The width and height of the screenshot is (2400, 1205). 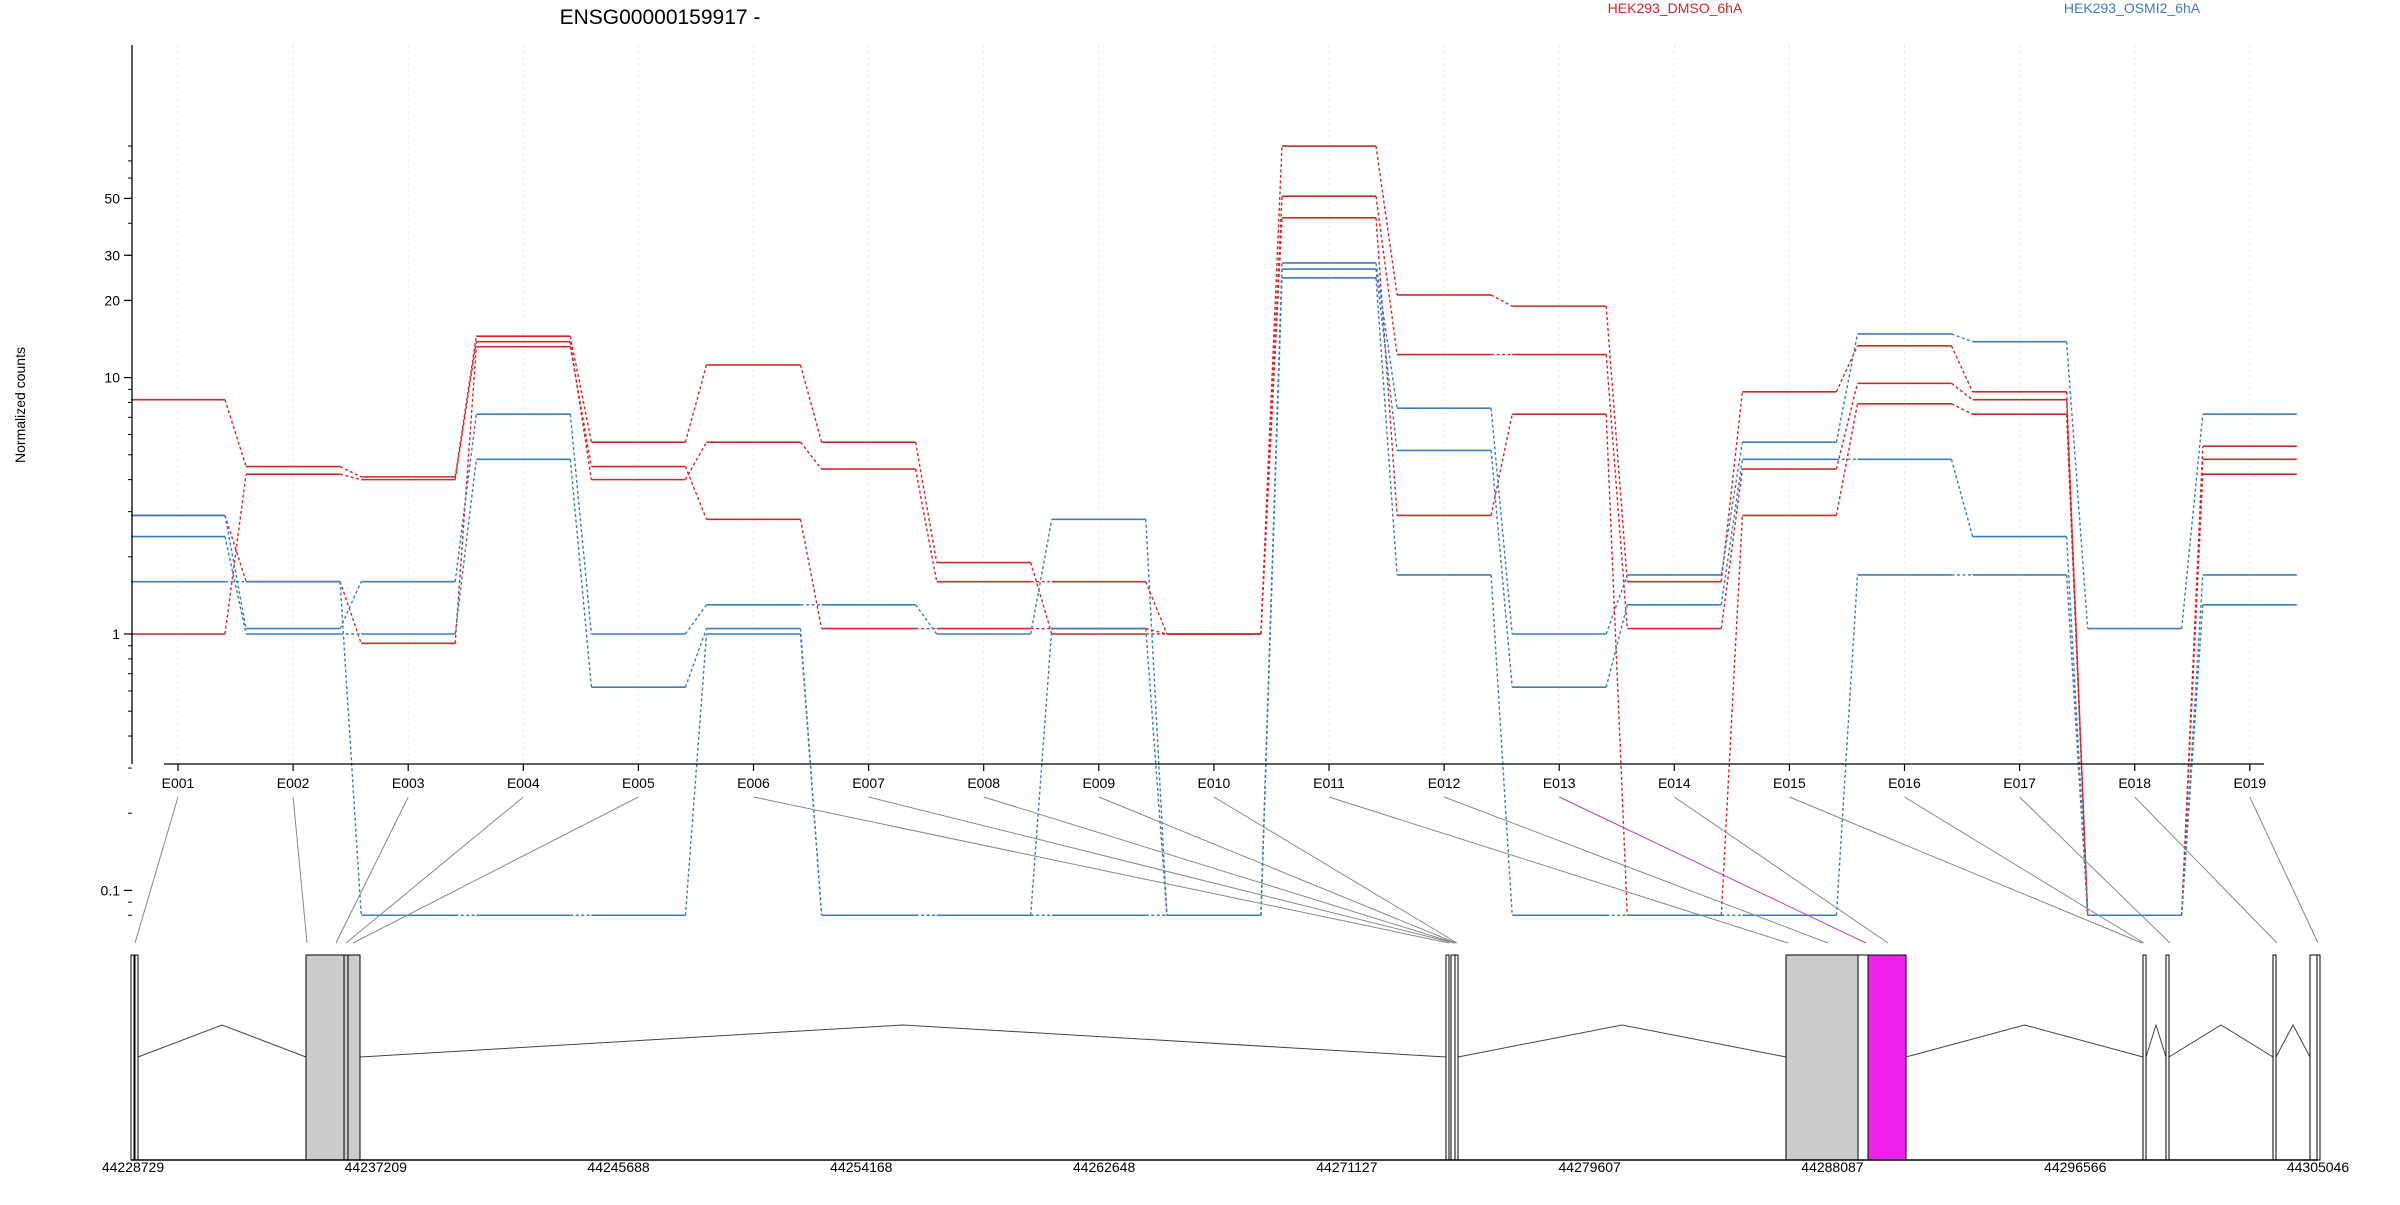 What do you see at coordinates (2249, 783) in the screenshot?
I see `x-tick-label: E019` at bounding box center [2249, 783].